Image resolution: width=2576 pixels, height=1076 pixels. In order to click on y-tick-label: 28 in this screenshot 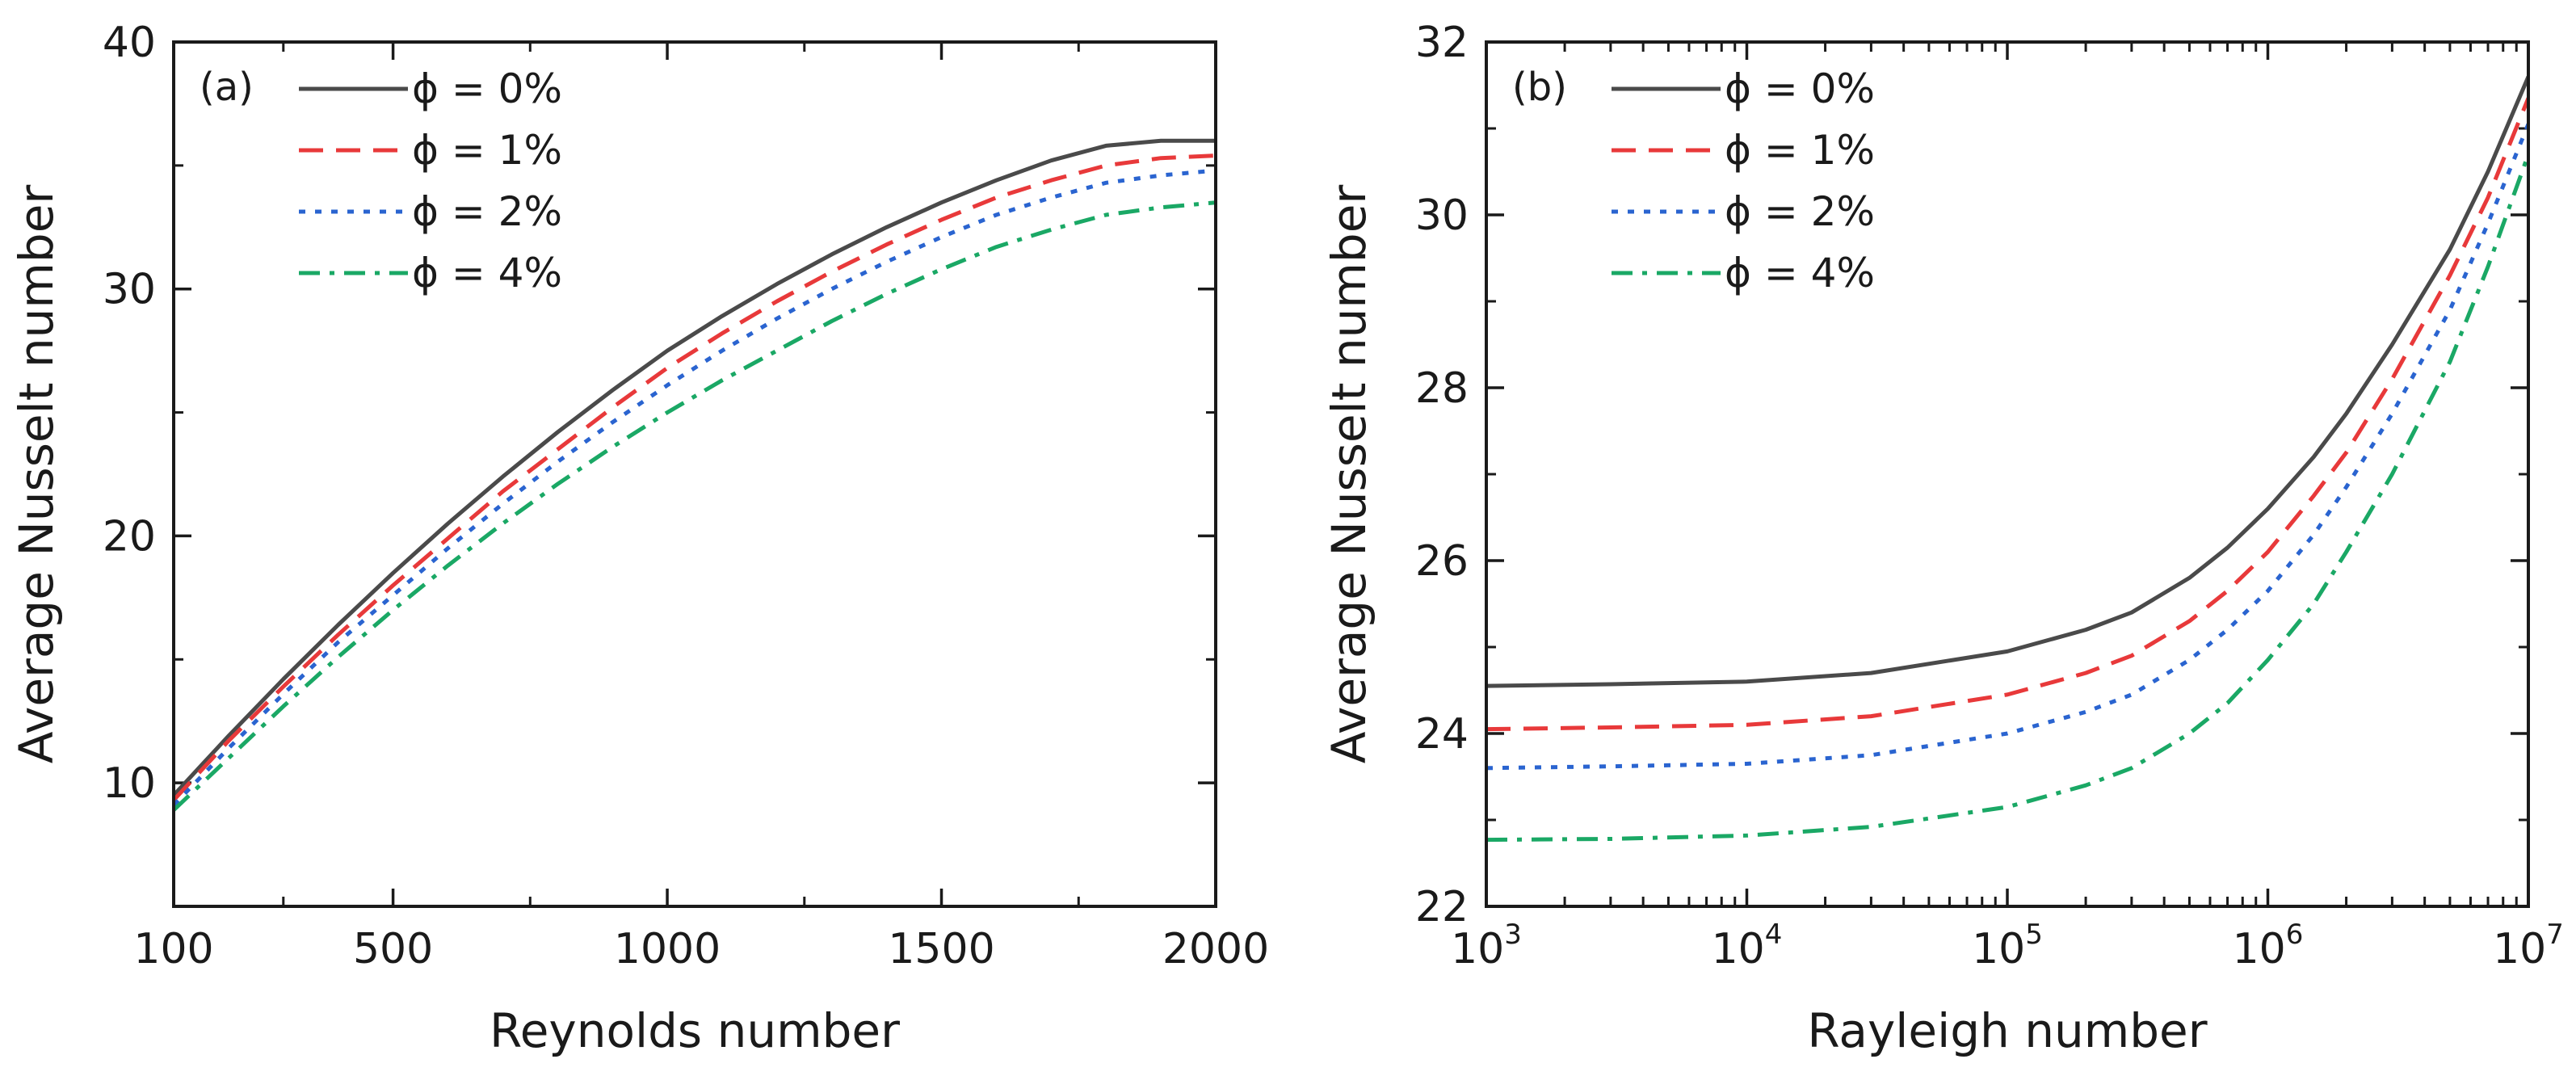, I will do `click(1442, 389)`.